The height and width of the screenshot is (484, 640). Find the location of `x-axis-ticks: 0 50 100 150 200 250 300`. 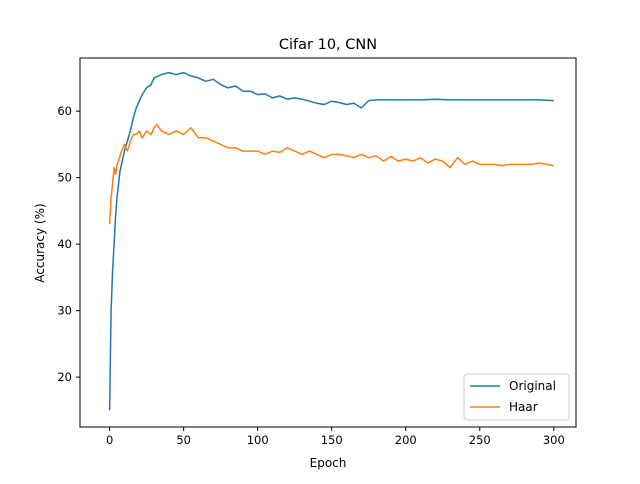

x-axis-ticks: 0 50 100 150 200 250 300 is located at coordinates (335, 437).